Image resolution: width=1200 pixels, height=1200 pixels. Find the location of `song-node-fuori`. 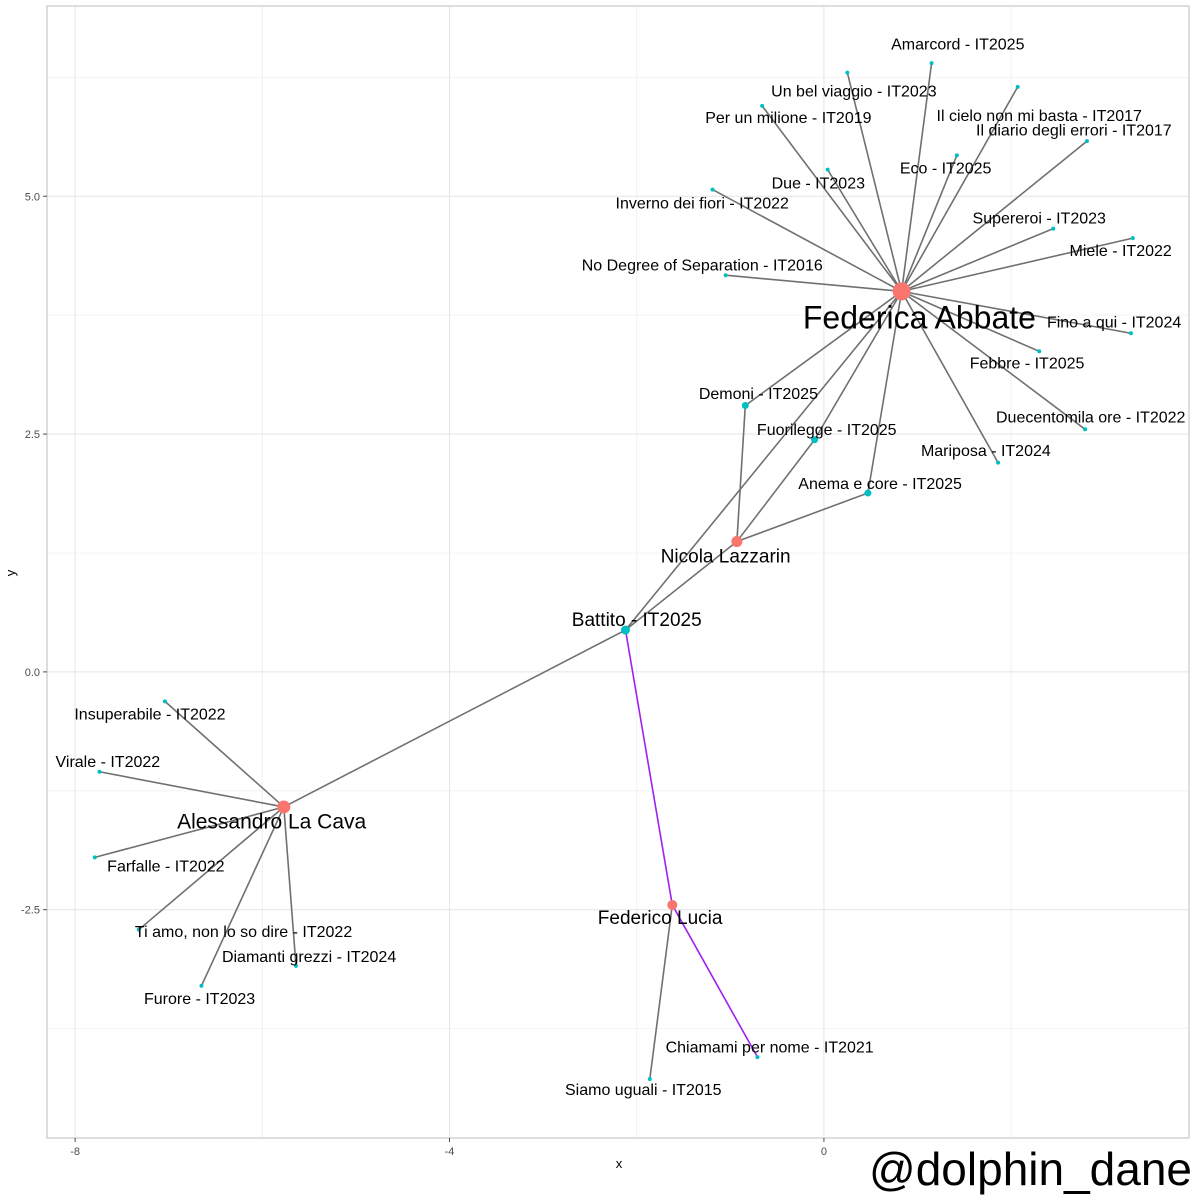

song-node-fuori is located at coordinates (815, 440).